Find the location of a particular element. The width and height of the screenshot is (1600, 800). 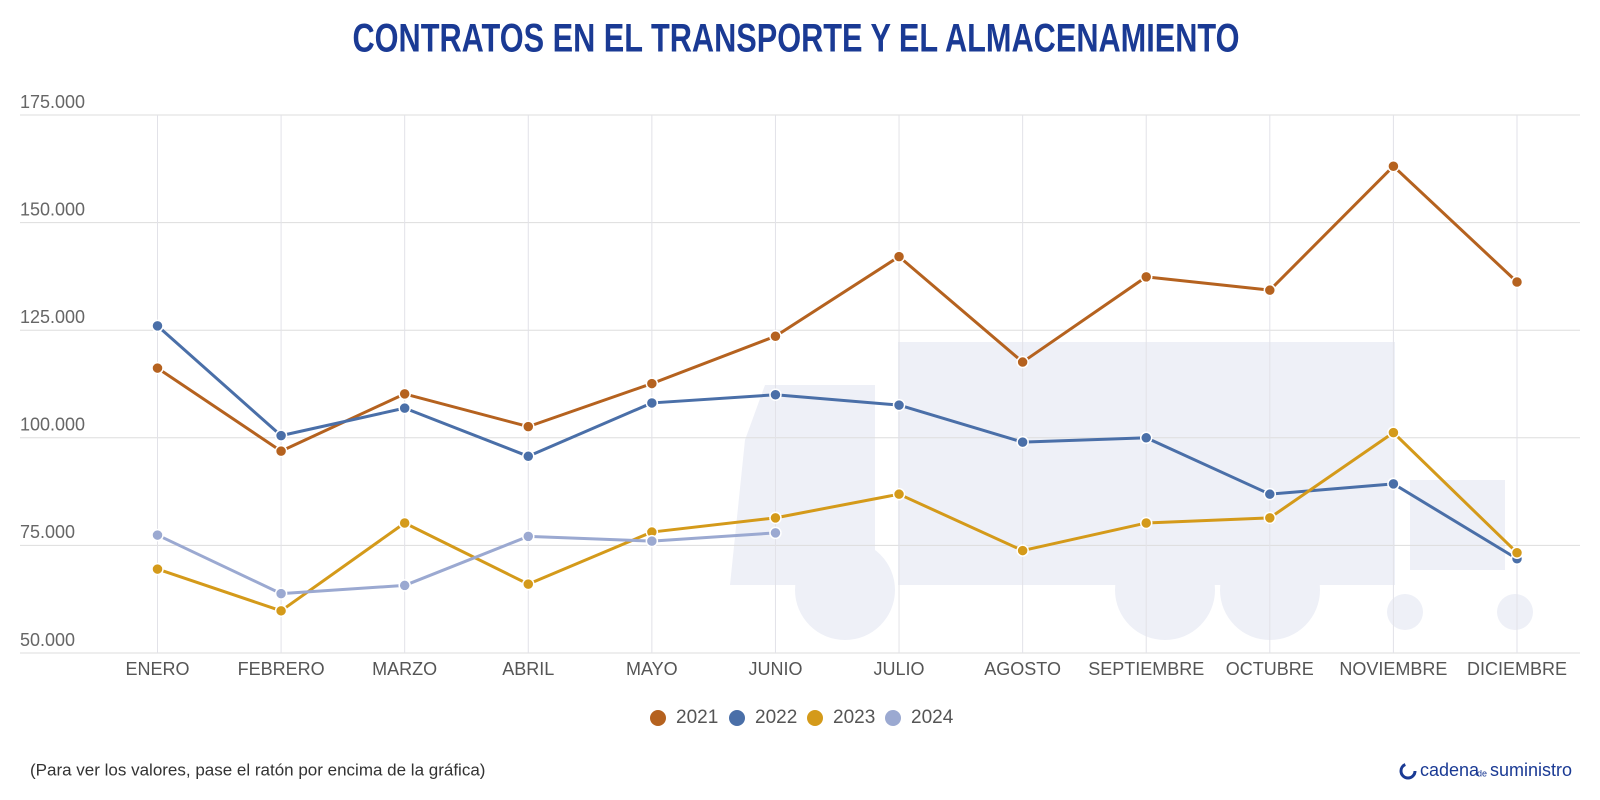

x-tick-label: JUNIO is located at coordinates (775, 669).